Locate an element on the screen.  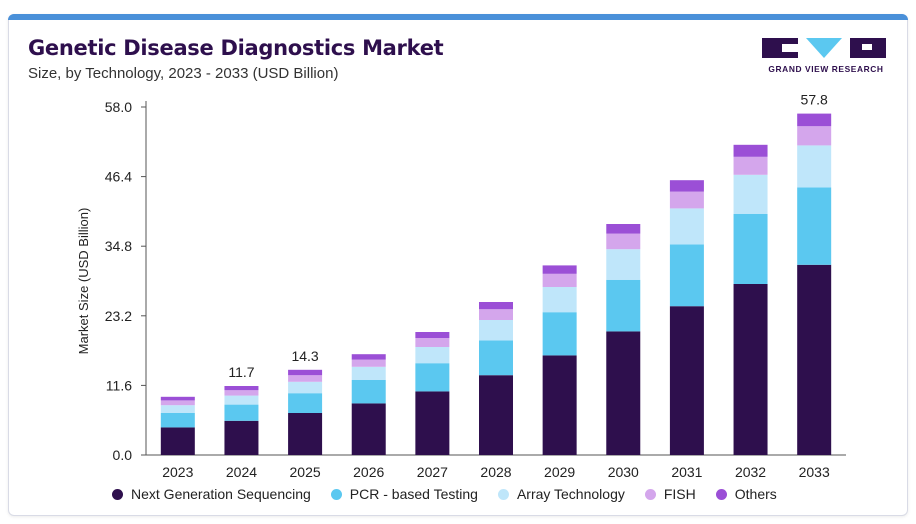
bar-segment-2023-others is located at coordinates (177, 398).